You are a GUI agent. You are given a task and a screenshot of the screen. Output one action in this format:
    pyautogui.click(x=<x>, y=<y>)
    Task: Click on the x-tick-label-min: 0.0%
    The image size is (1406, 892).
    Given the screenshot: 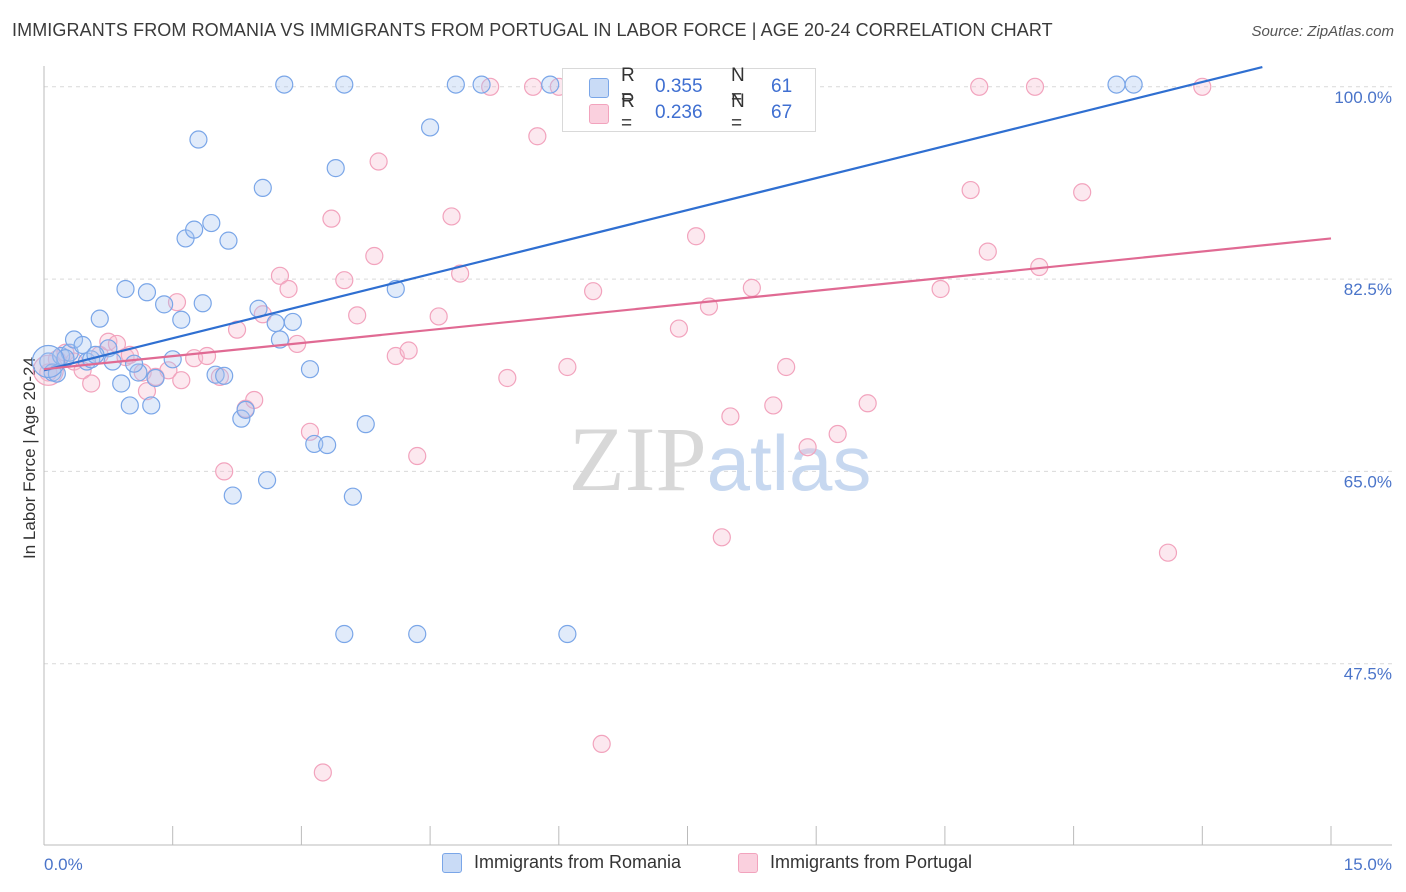 What is the action you would take?
    pyautogui.click(x=63, y=864)
    